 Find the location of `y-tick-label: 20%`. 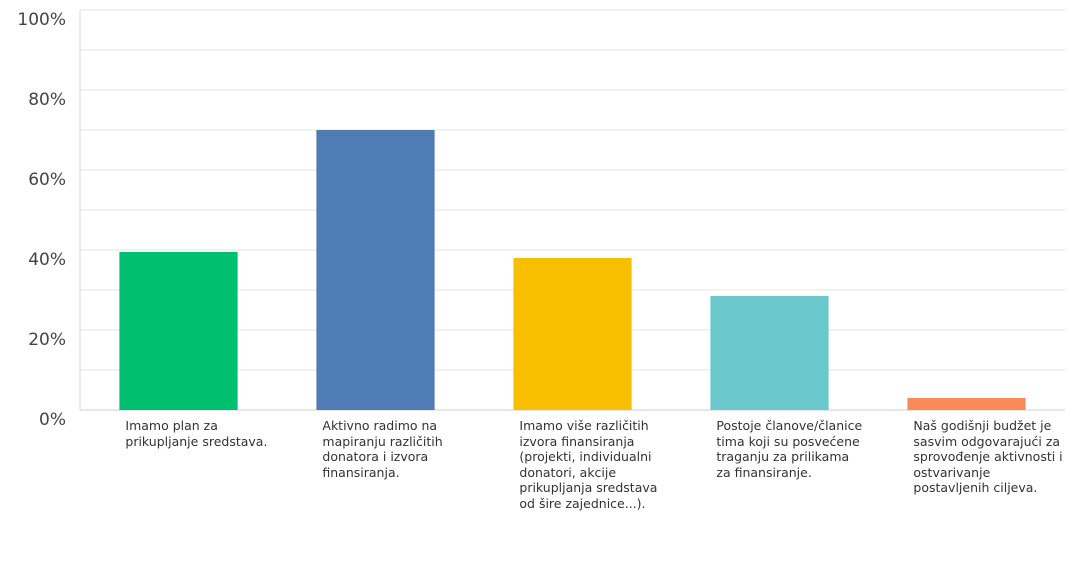

y-tick-label: 20% is located at coordinates (47, 340).